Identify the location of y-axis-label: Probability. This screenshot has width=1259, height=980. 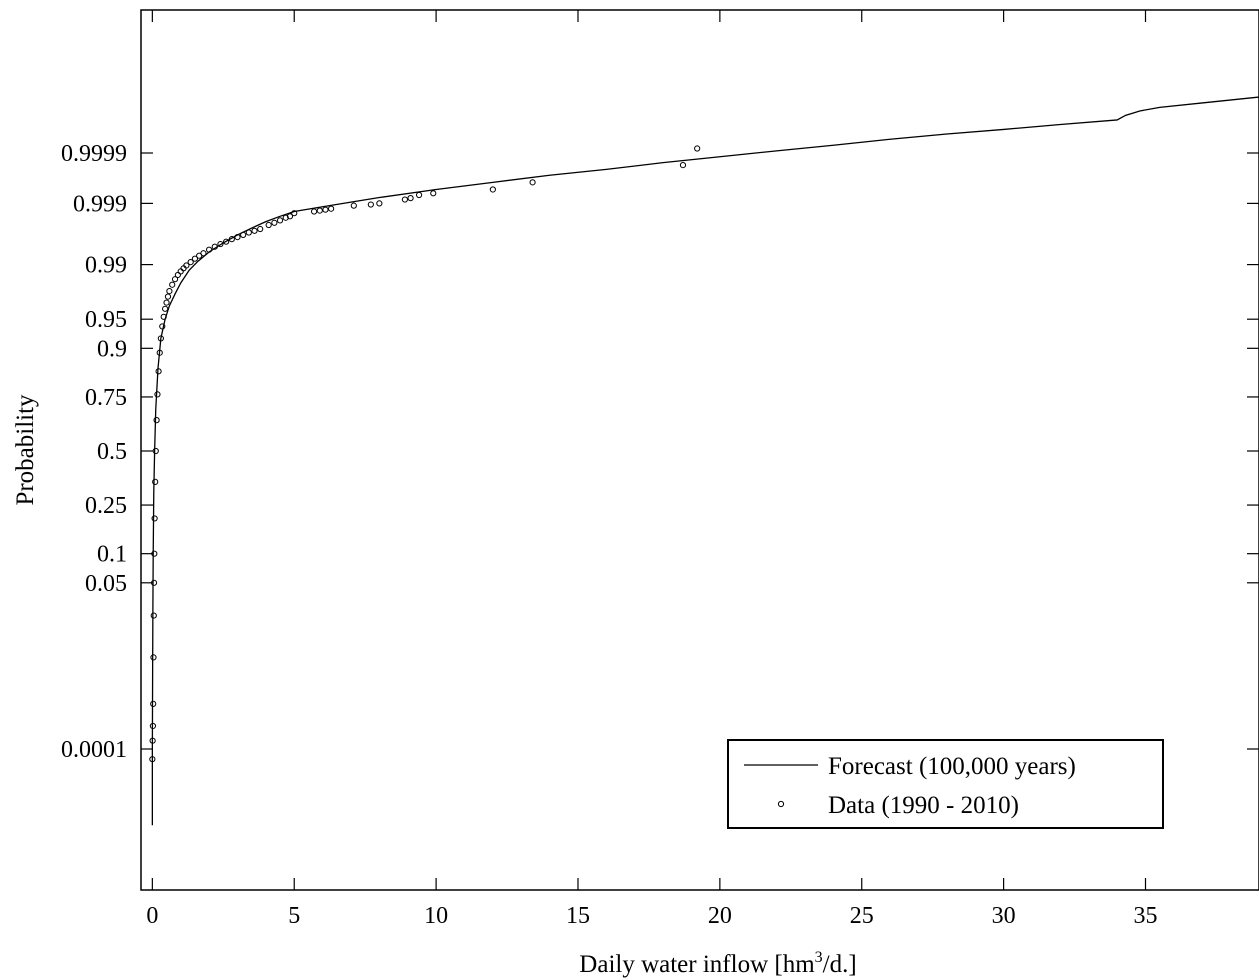
(25, 450).